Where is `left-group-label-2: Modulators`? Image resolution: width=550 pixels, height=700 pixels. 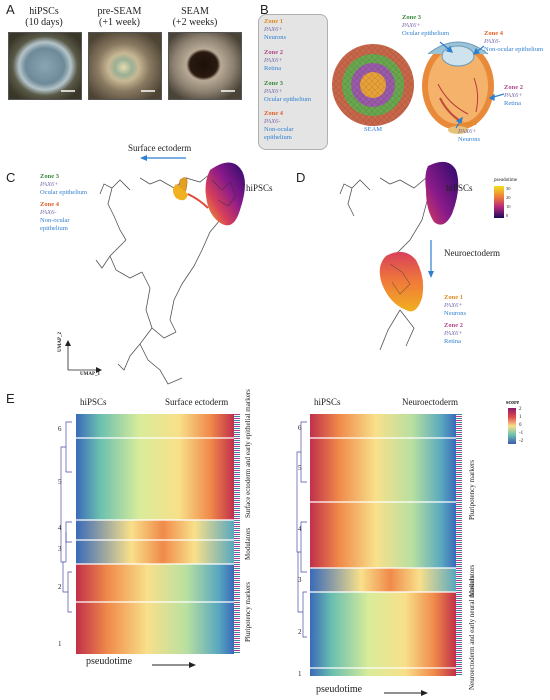 left-group-label-2: Modulators is located at coordinates (248, 543).